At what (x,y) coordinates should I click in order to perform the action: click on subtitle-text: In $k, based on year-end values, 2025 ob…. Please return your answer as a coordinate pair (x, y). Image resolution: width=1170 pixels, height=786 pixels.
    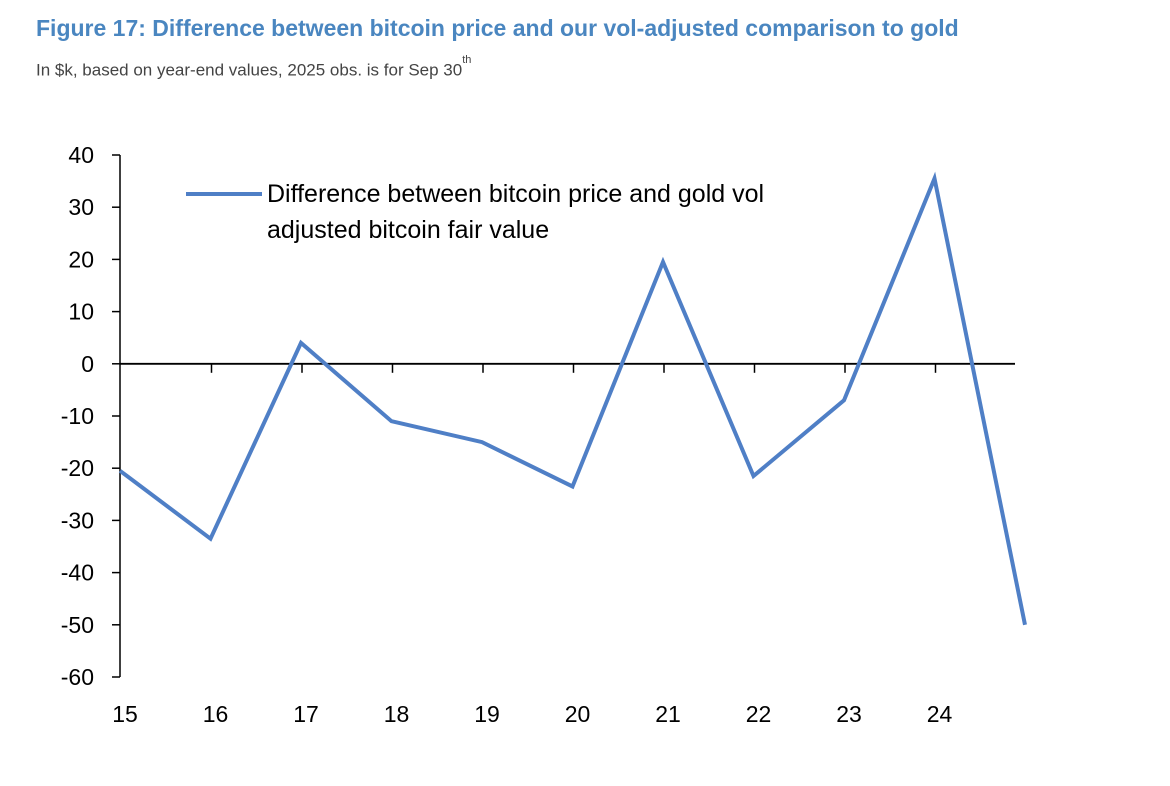
    Looking at the image, I should click on (249, 70).